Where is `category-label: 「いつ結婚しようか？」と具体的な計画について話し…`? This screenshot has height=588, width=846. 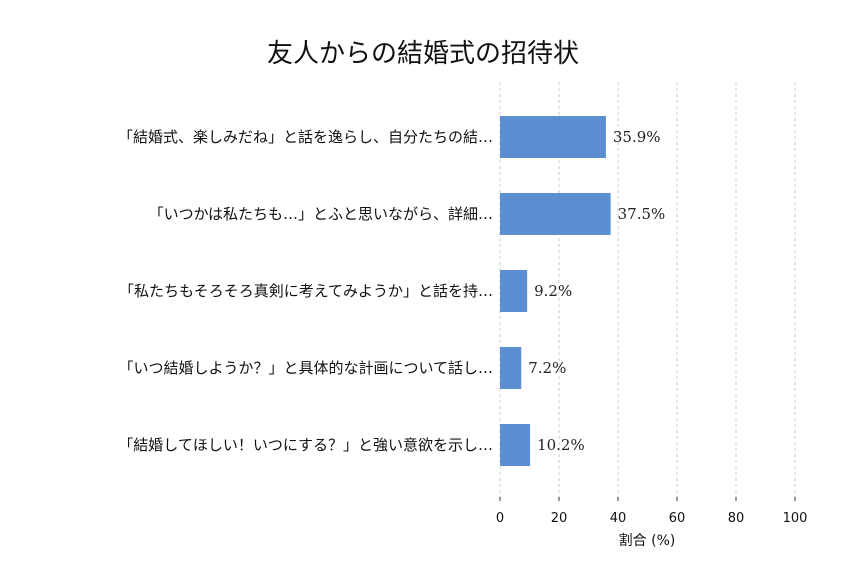
category-label: 「いつ結婚しようか？」と具体的な計画について話し… is located at coordinates (305, 368).